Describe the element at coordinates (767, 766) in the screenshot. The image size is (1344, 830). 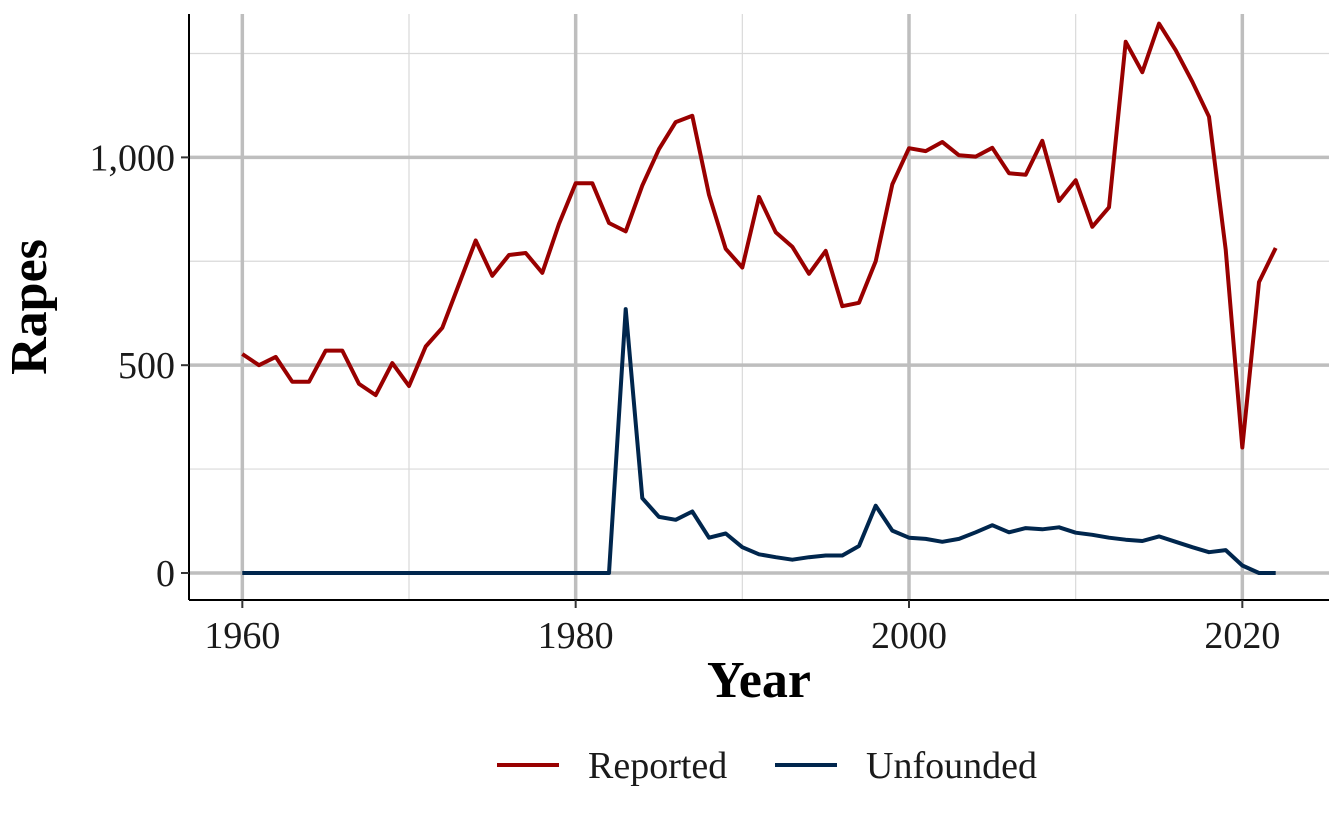
I see `legend: Reported Unfounded` at that location.